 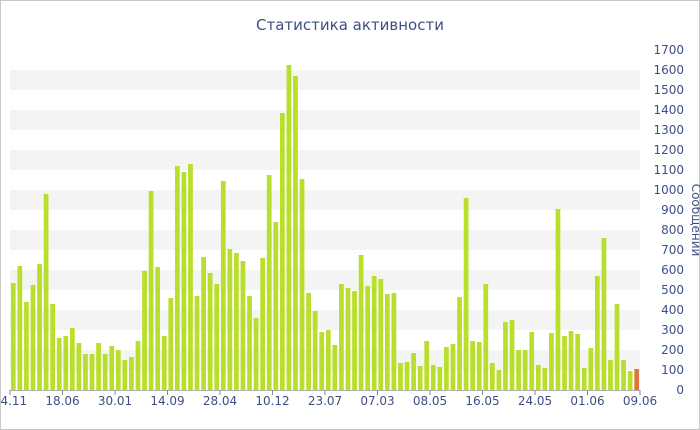 What do you see at coordinates (482, 401) in the screenshot?
I see `x-tick-label: 16.05` at bounding box center [482, 401].